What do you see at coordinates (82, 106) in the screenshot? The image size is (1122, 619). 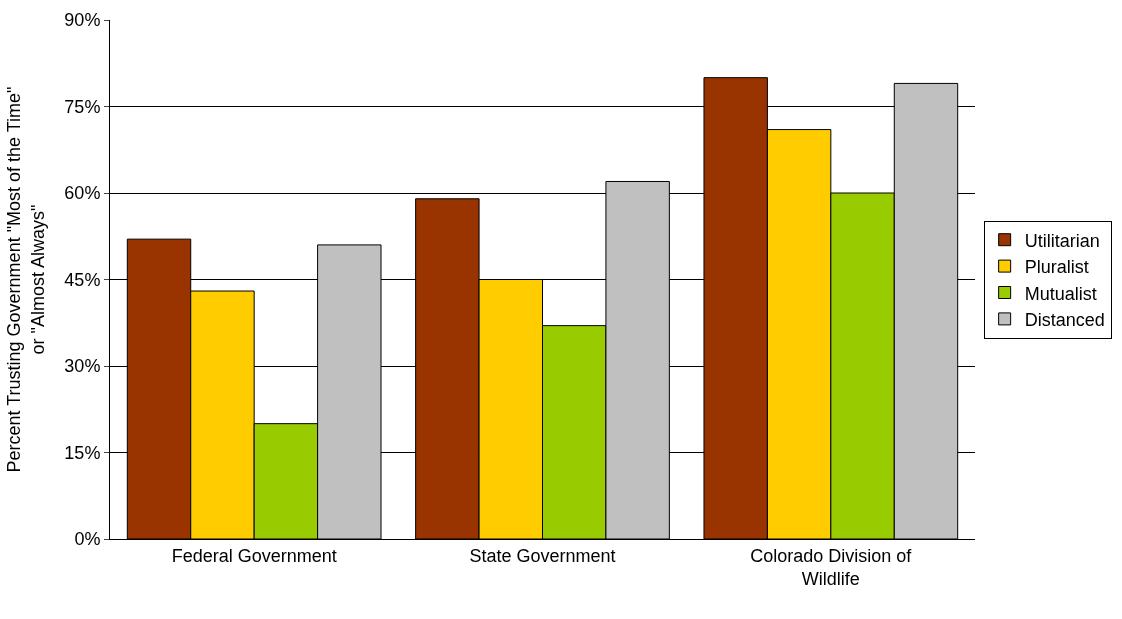 I see `y-tick-label: 75%` at bounding box center [82, 106].